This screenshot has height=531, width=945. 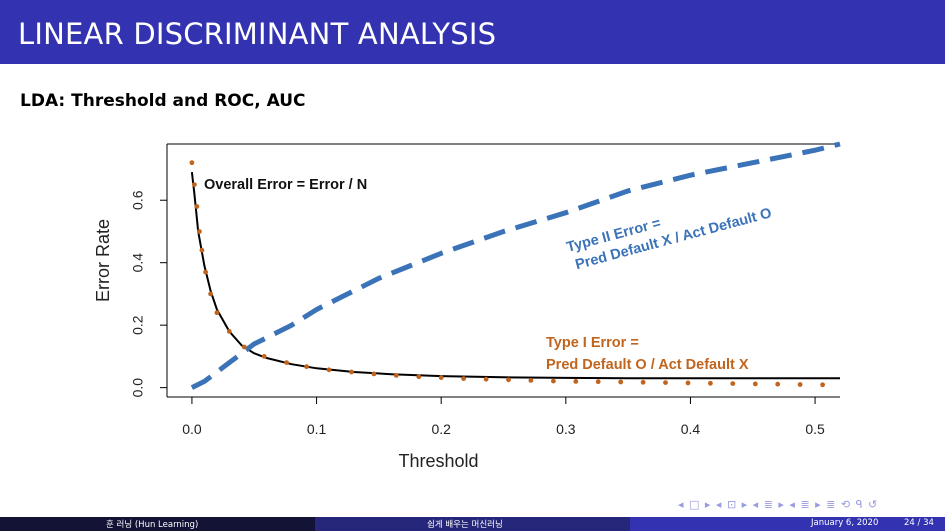 I want to click on y-axis-label: Error Rate, so click(x=103, y=260).